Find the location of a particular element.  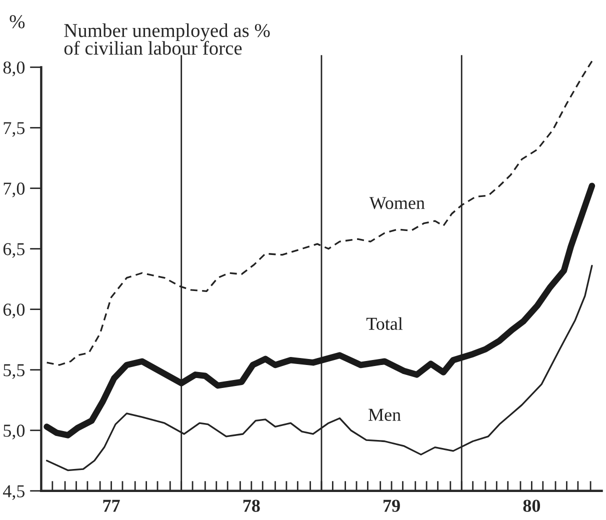

x-tick-label: 79 is located at coordinates (392, 506).